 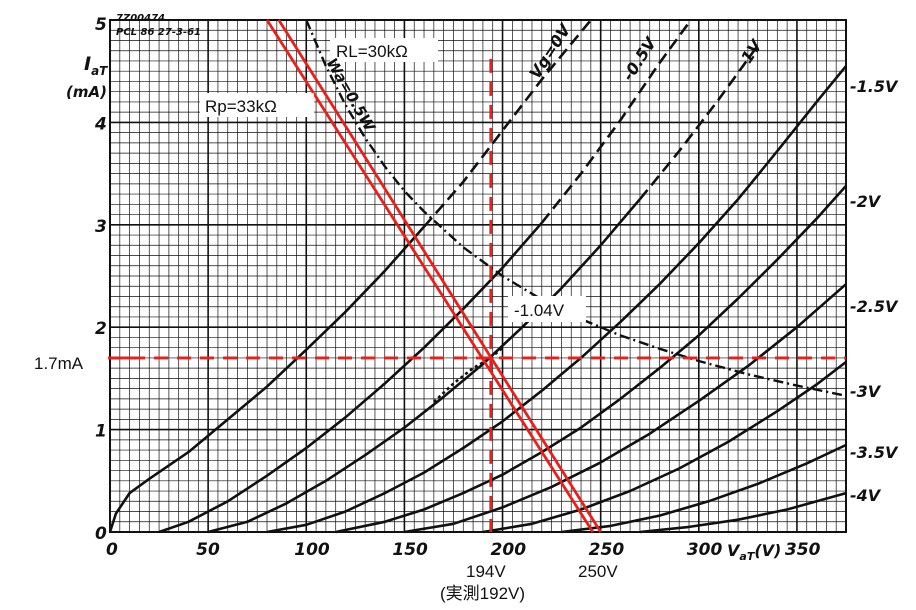 I want to click on rp-label-box, so click(x=257, y=105).